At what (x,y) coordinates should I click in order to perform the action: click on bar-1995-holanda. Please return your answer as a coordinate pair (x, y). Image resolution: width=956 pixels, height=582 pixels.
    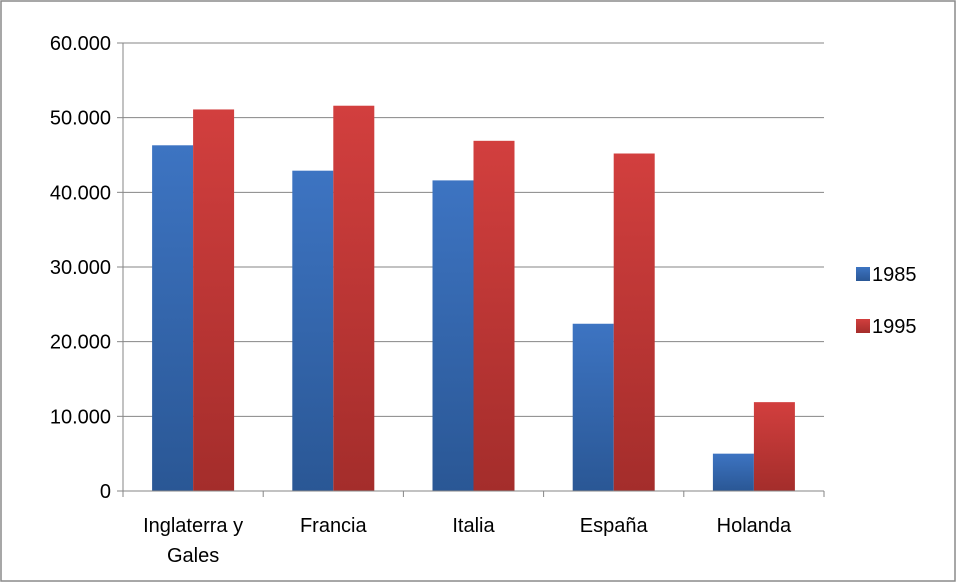
    Looking at the image, I should click on (774, 446).